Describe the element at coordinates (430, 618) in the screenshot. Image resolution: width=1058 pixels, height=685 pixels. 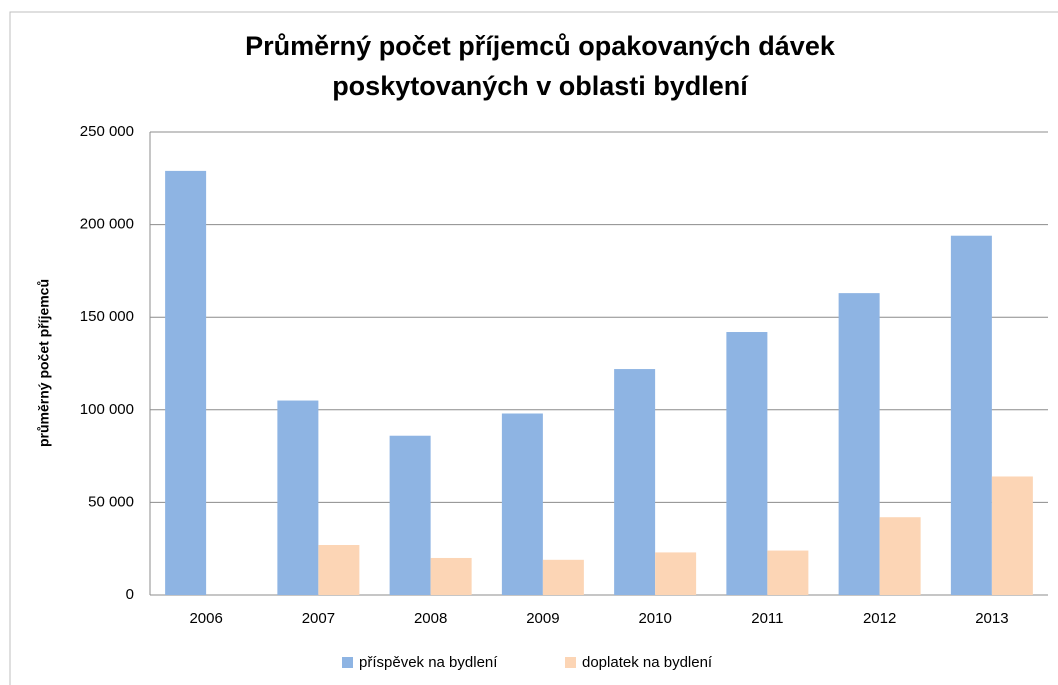
I see `x-tick-label: 2008` at that location.